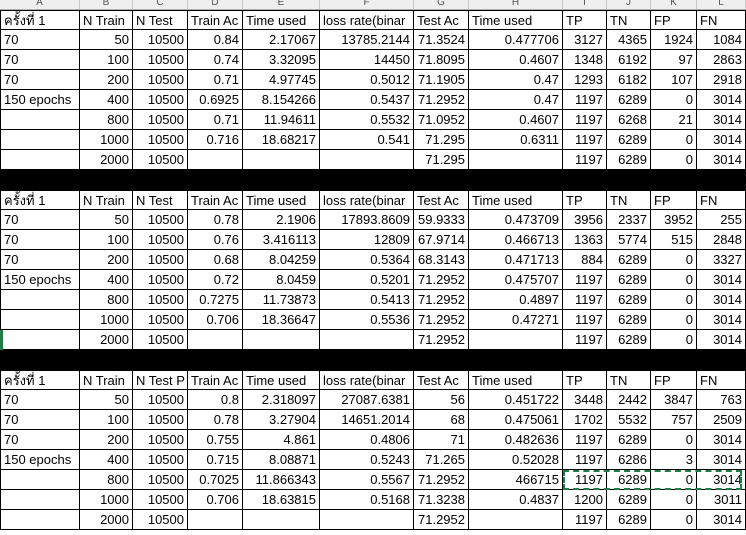 This screenshot has height=535, width=746. What do you see at coordinates (516, 420) in the screenshot?
I see `table-cell: 0.475061` at bounding box center [516, 420].